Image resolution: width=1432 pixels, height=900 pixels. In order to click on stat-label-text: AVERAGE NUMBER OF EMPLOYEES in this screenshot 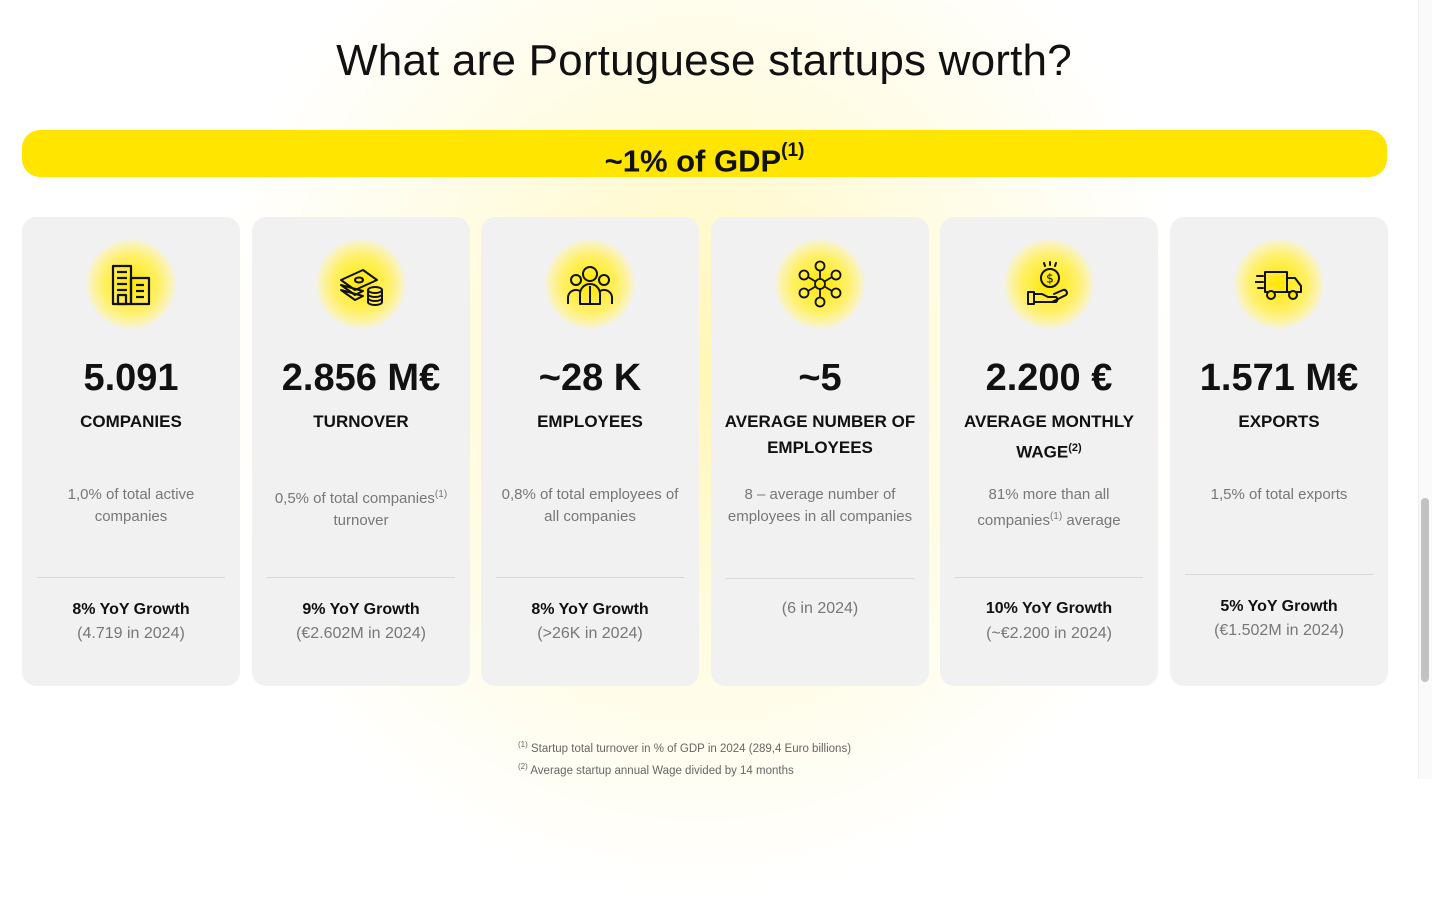, I will do `click(820, 434)`.